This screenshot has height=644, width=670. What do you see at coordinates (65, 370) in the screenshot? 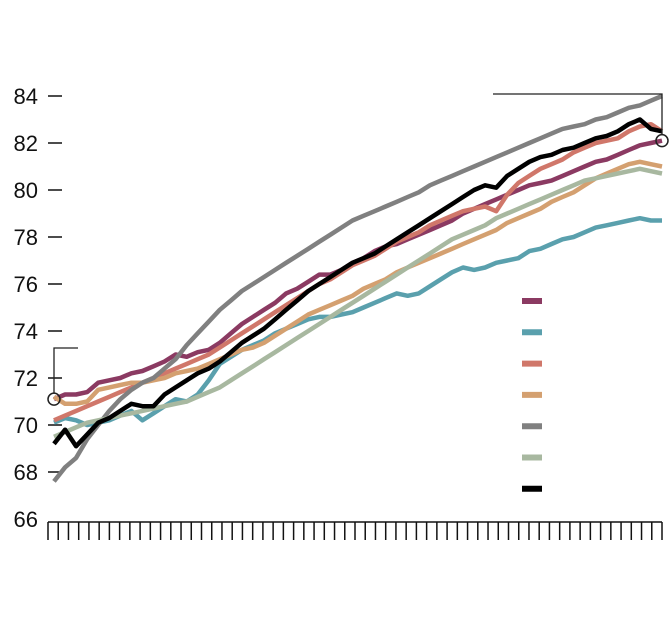
I see `start-leader-line` at bounding box center [65, 370].